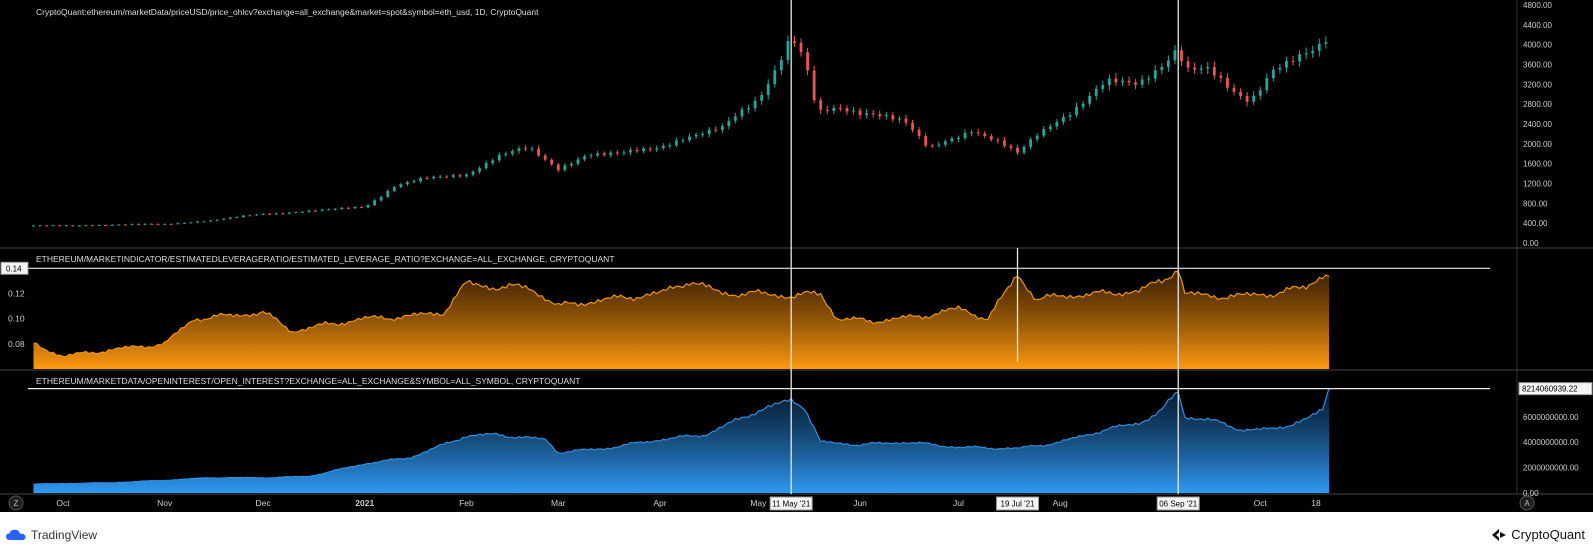 The height and width of the screenshot is (551, 1593). Describe the element at coordinates (1551, 468) in the screenshot. I see `oi-tick-label: 2000000000.00` at that location.